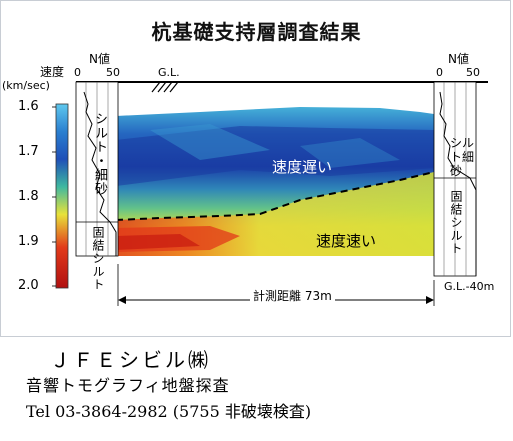 This screenshot has height=441, width=513. Describe the element at coordinates (128, 385) in the screenshot. I see `service-name: 音響トモグラフィ地盤探査` at that location.